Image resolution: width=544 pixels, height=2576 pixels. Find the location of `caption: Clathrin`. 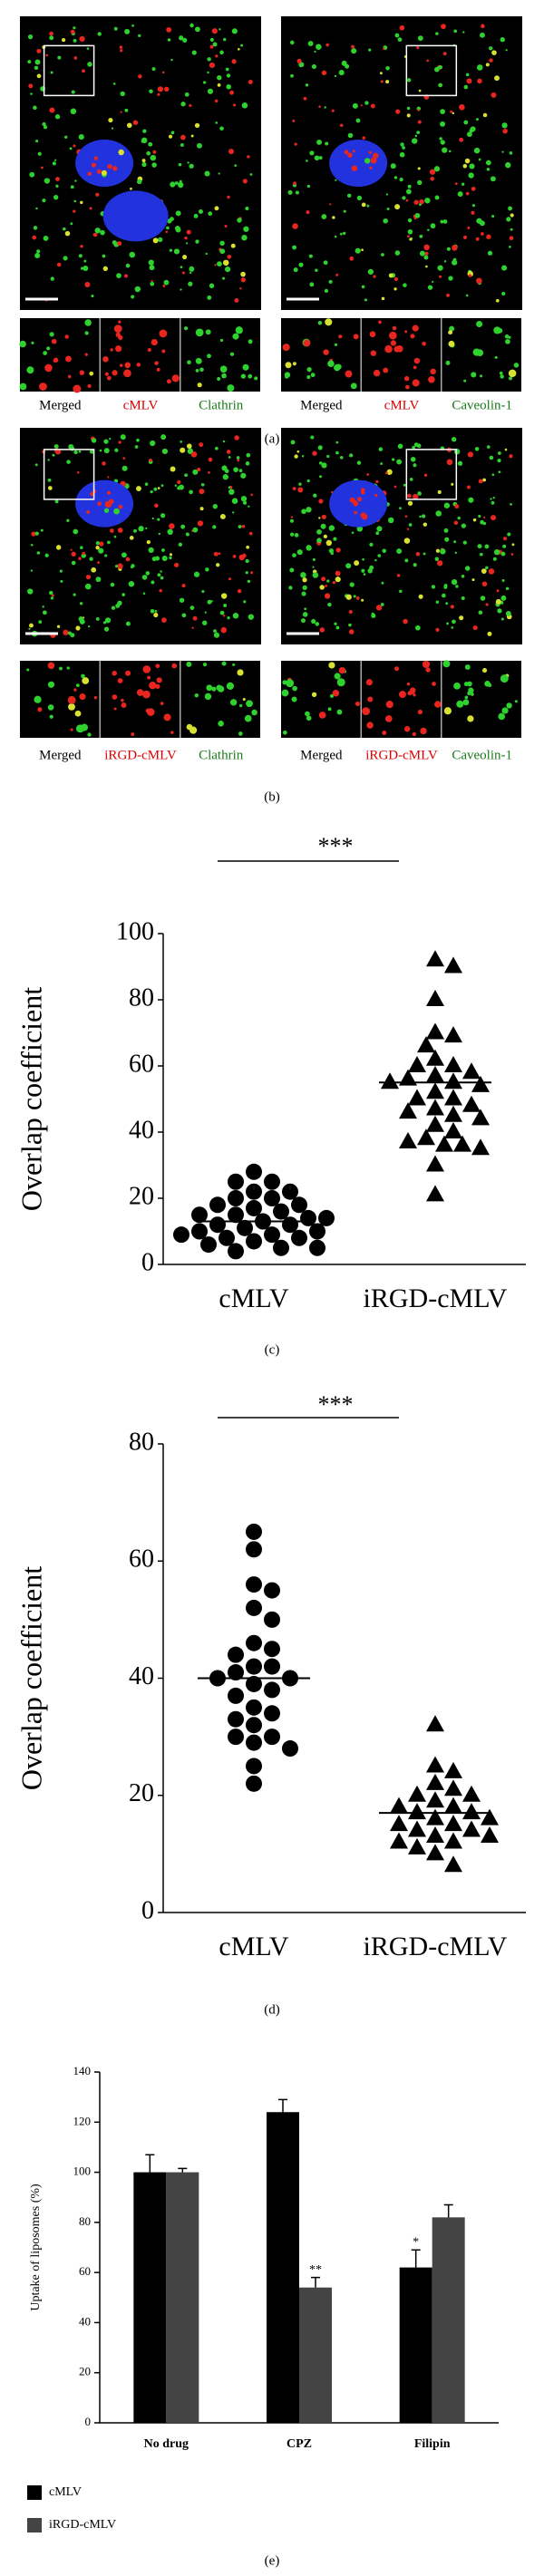

caption: Clathrin is located at coordinates (221, 755).